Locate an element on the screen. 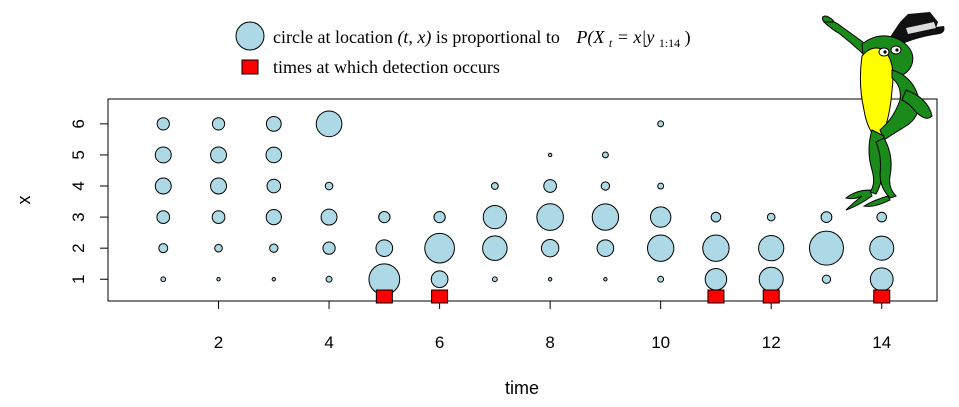 The height and width of the screenshot is (407, 959). legend-detection-label: times at which detection occurs is located at coordinates (386, 67).